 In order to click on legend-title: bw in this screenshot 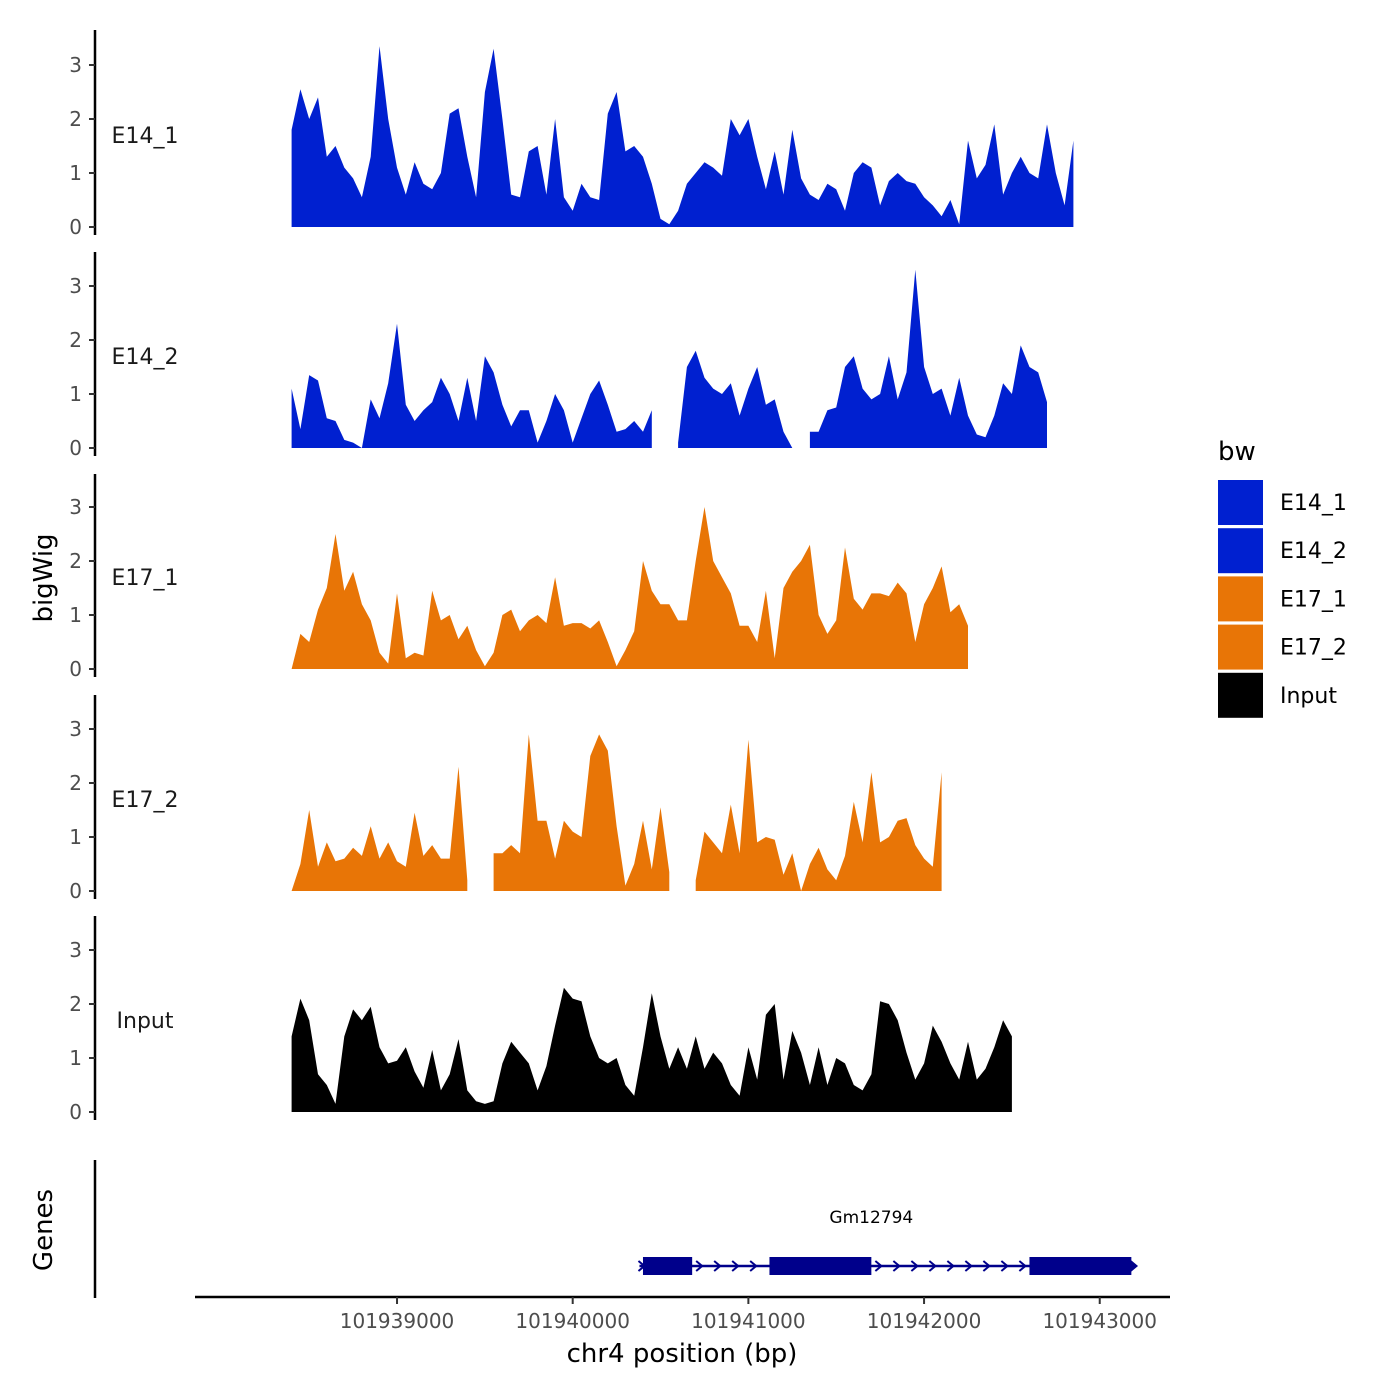, I will do `click(1237, 452)`.